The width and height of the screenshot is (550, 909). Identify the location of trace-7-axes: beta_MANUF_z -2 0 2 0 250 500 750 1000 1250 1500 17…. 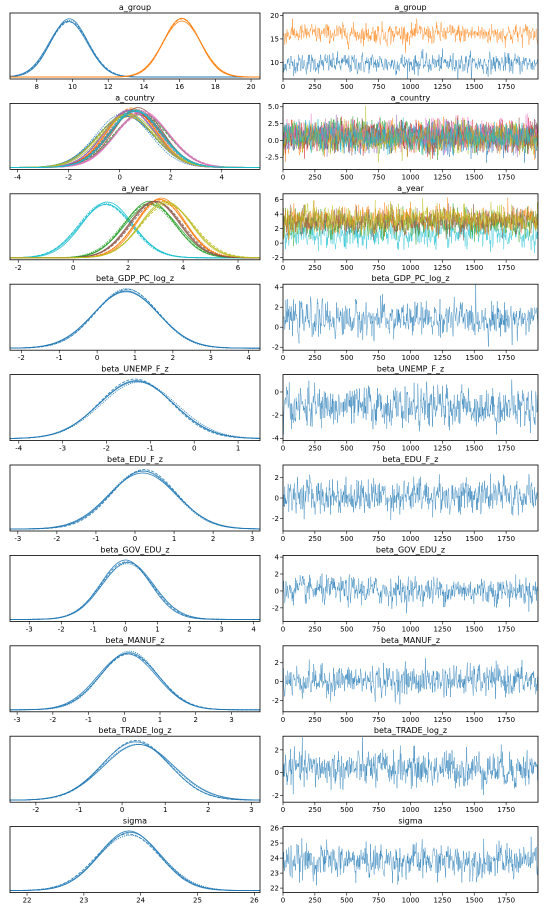
(405, 680).